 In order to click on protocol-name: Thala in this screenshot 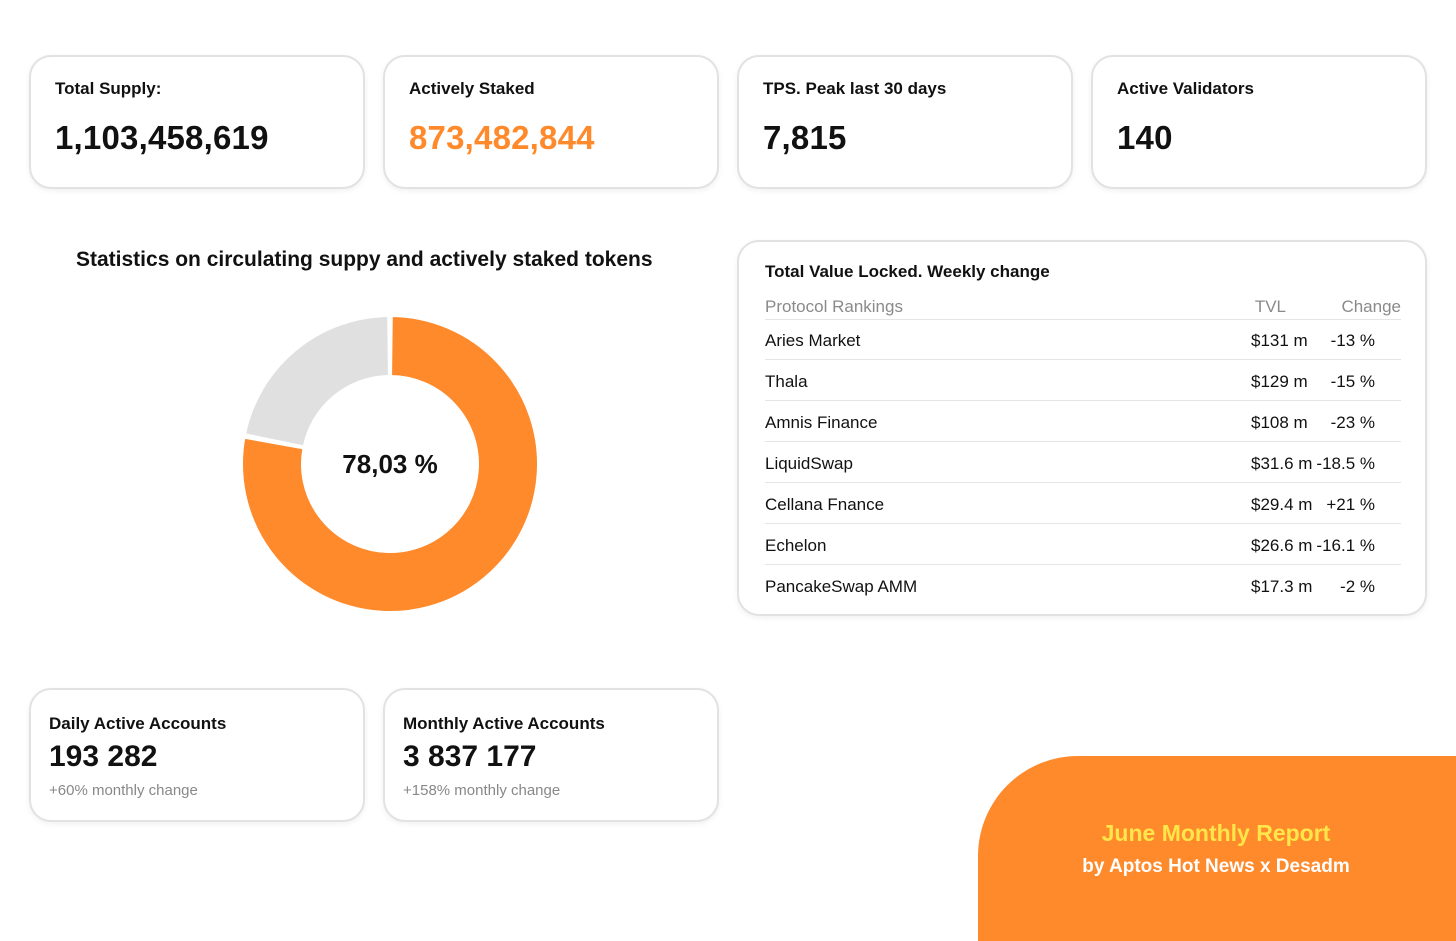, I will do `click(786, 381)`.